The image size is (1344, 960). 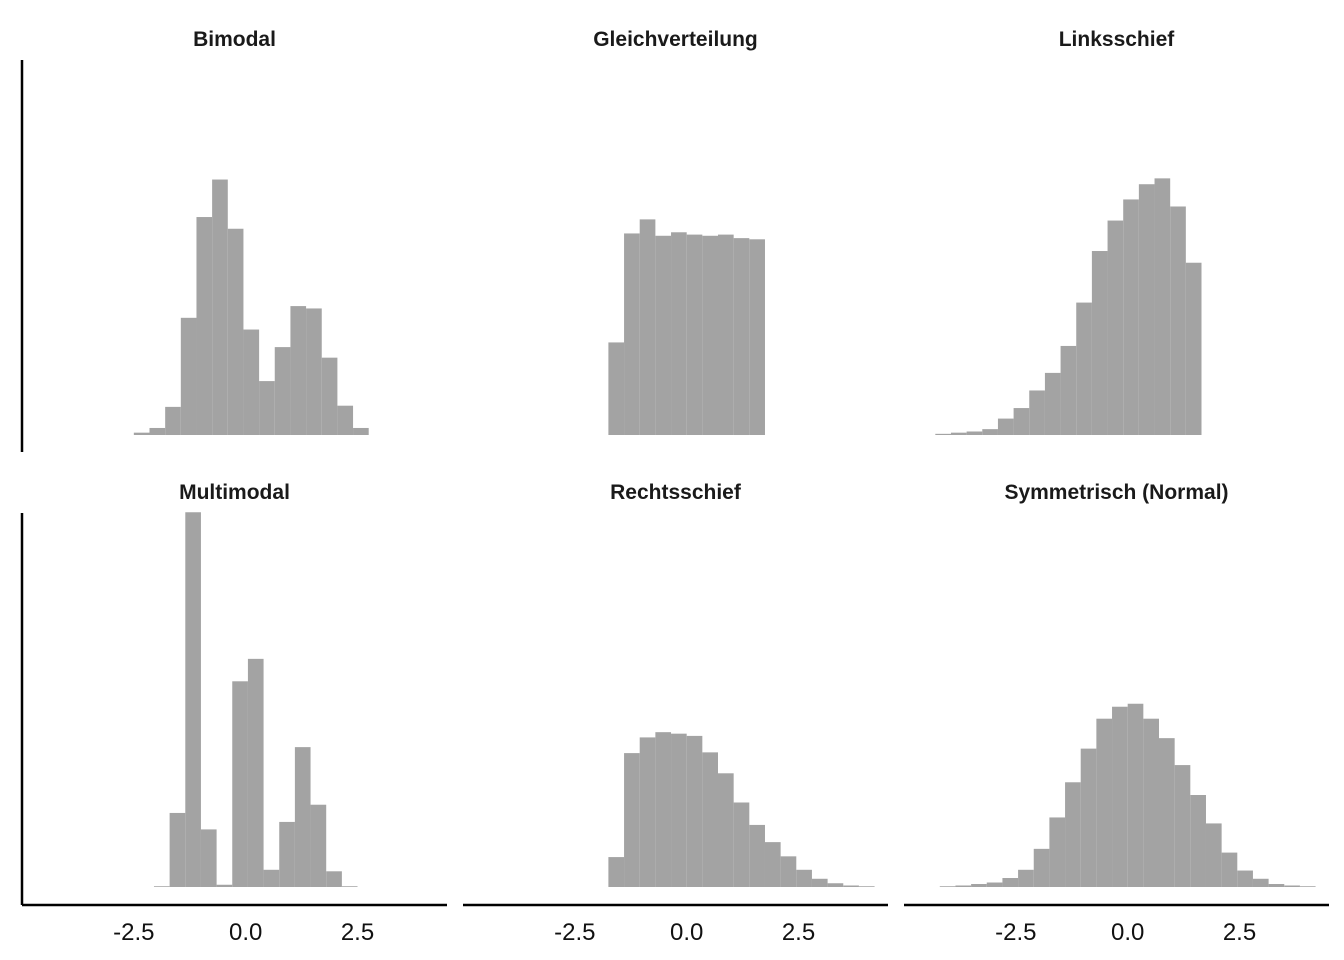 What do you see at coordinates (194, 240) in the screenshot?
I see `panel-bimodal: Bimodal` at bounding box center [194, 240].